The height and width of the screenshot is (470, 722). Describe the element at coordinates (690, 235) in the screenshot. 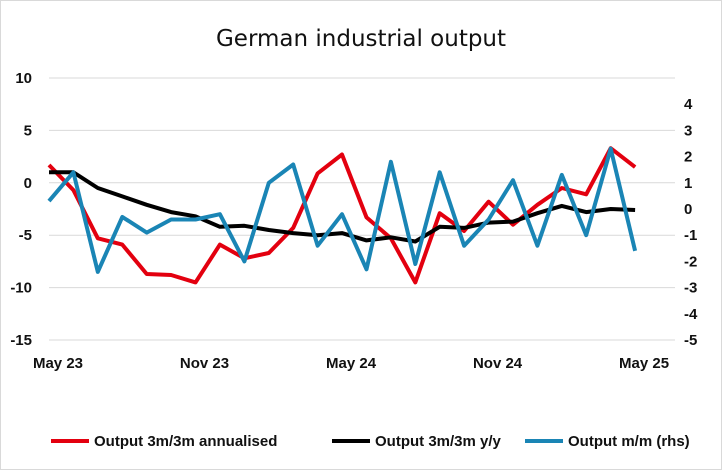

I see `right-y-tick-label: -1` at that location.